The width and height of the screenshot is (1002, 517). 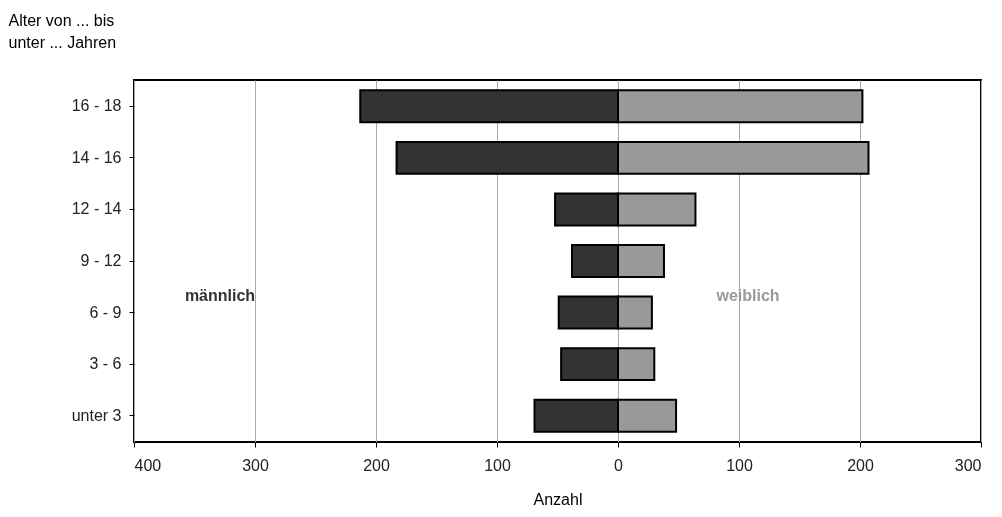 I want to click on text: männlich, so click(x=220, y=295).